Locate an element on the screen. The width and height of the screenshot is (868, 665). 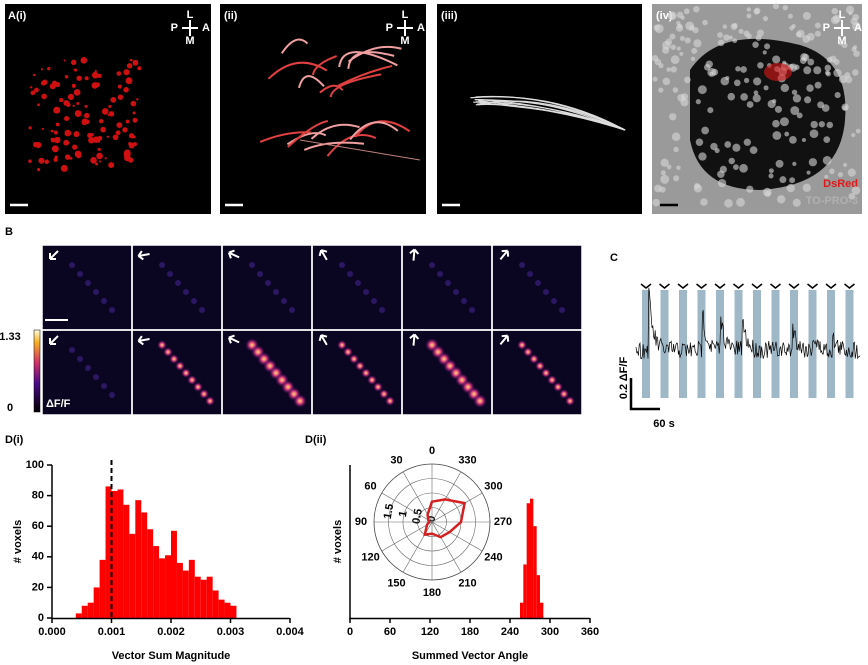
direction-arrow is located at coordinates (775, 286).